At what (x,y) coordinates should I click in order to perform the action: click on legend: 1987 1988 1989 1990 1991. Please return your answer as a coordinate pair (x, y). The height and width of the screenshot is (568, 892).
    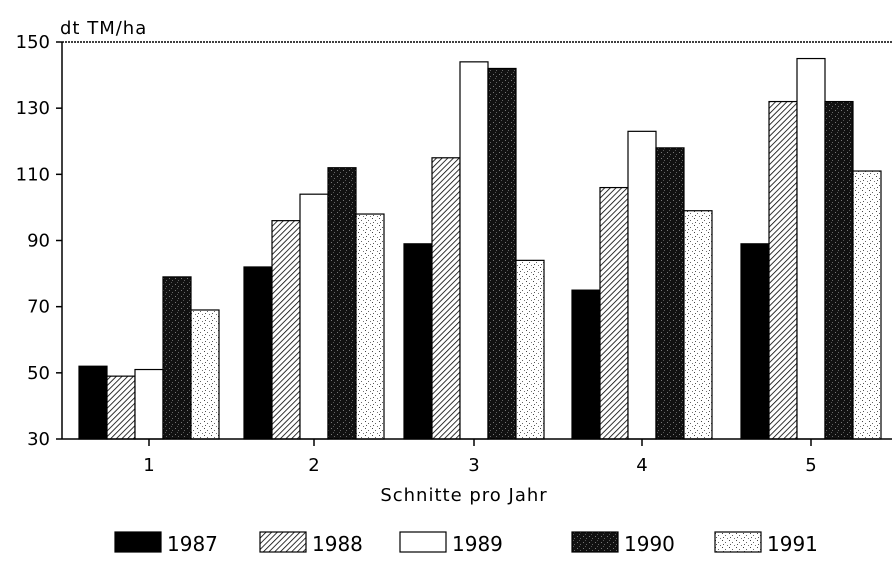
    Looking at the image, I should click on (466, 543).